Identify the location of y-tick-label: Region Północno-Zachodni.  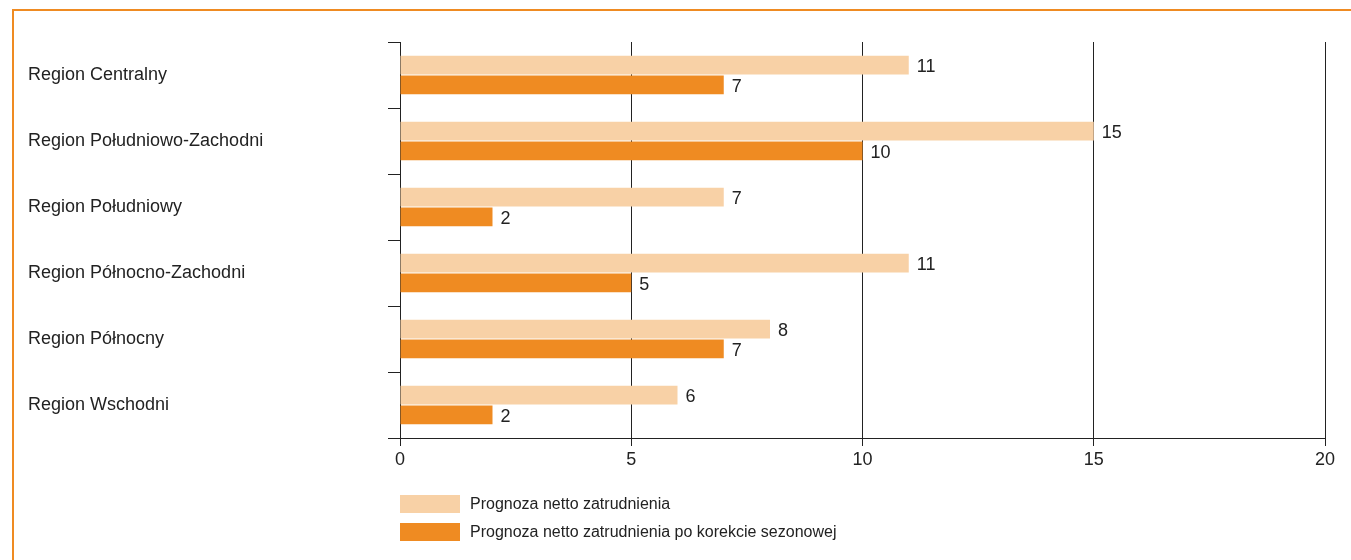
(137, 271).